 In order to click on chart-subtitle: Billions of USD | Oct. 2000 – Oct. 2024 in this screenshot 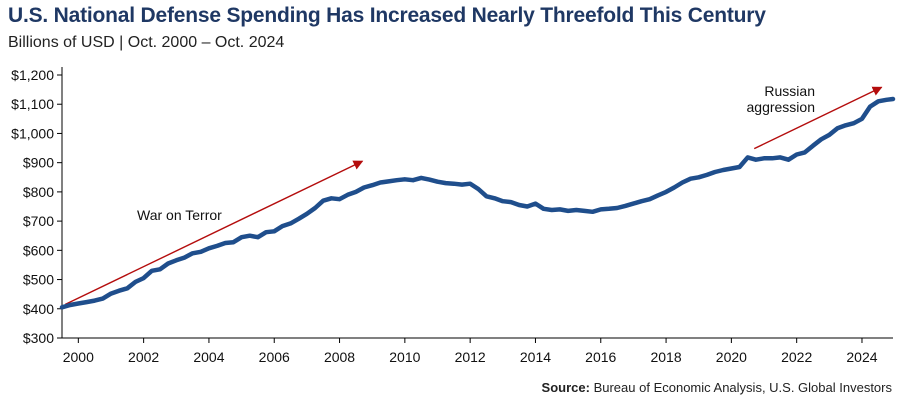, I will do `click(146, 42)`.